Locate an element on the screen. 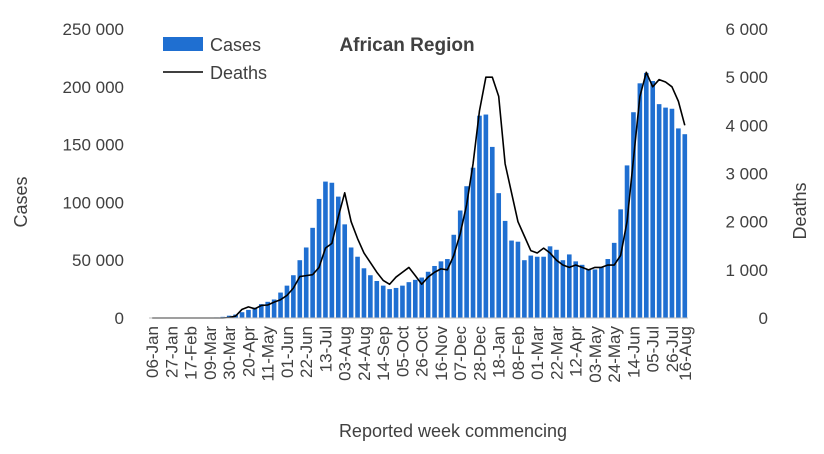 The image size is (824, 454). left-axis-ticks: 0 50 000 100 000 150 000 200 000 250 000 is located at coordinates (93, 174).